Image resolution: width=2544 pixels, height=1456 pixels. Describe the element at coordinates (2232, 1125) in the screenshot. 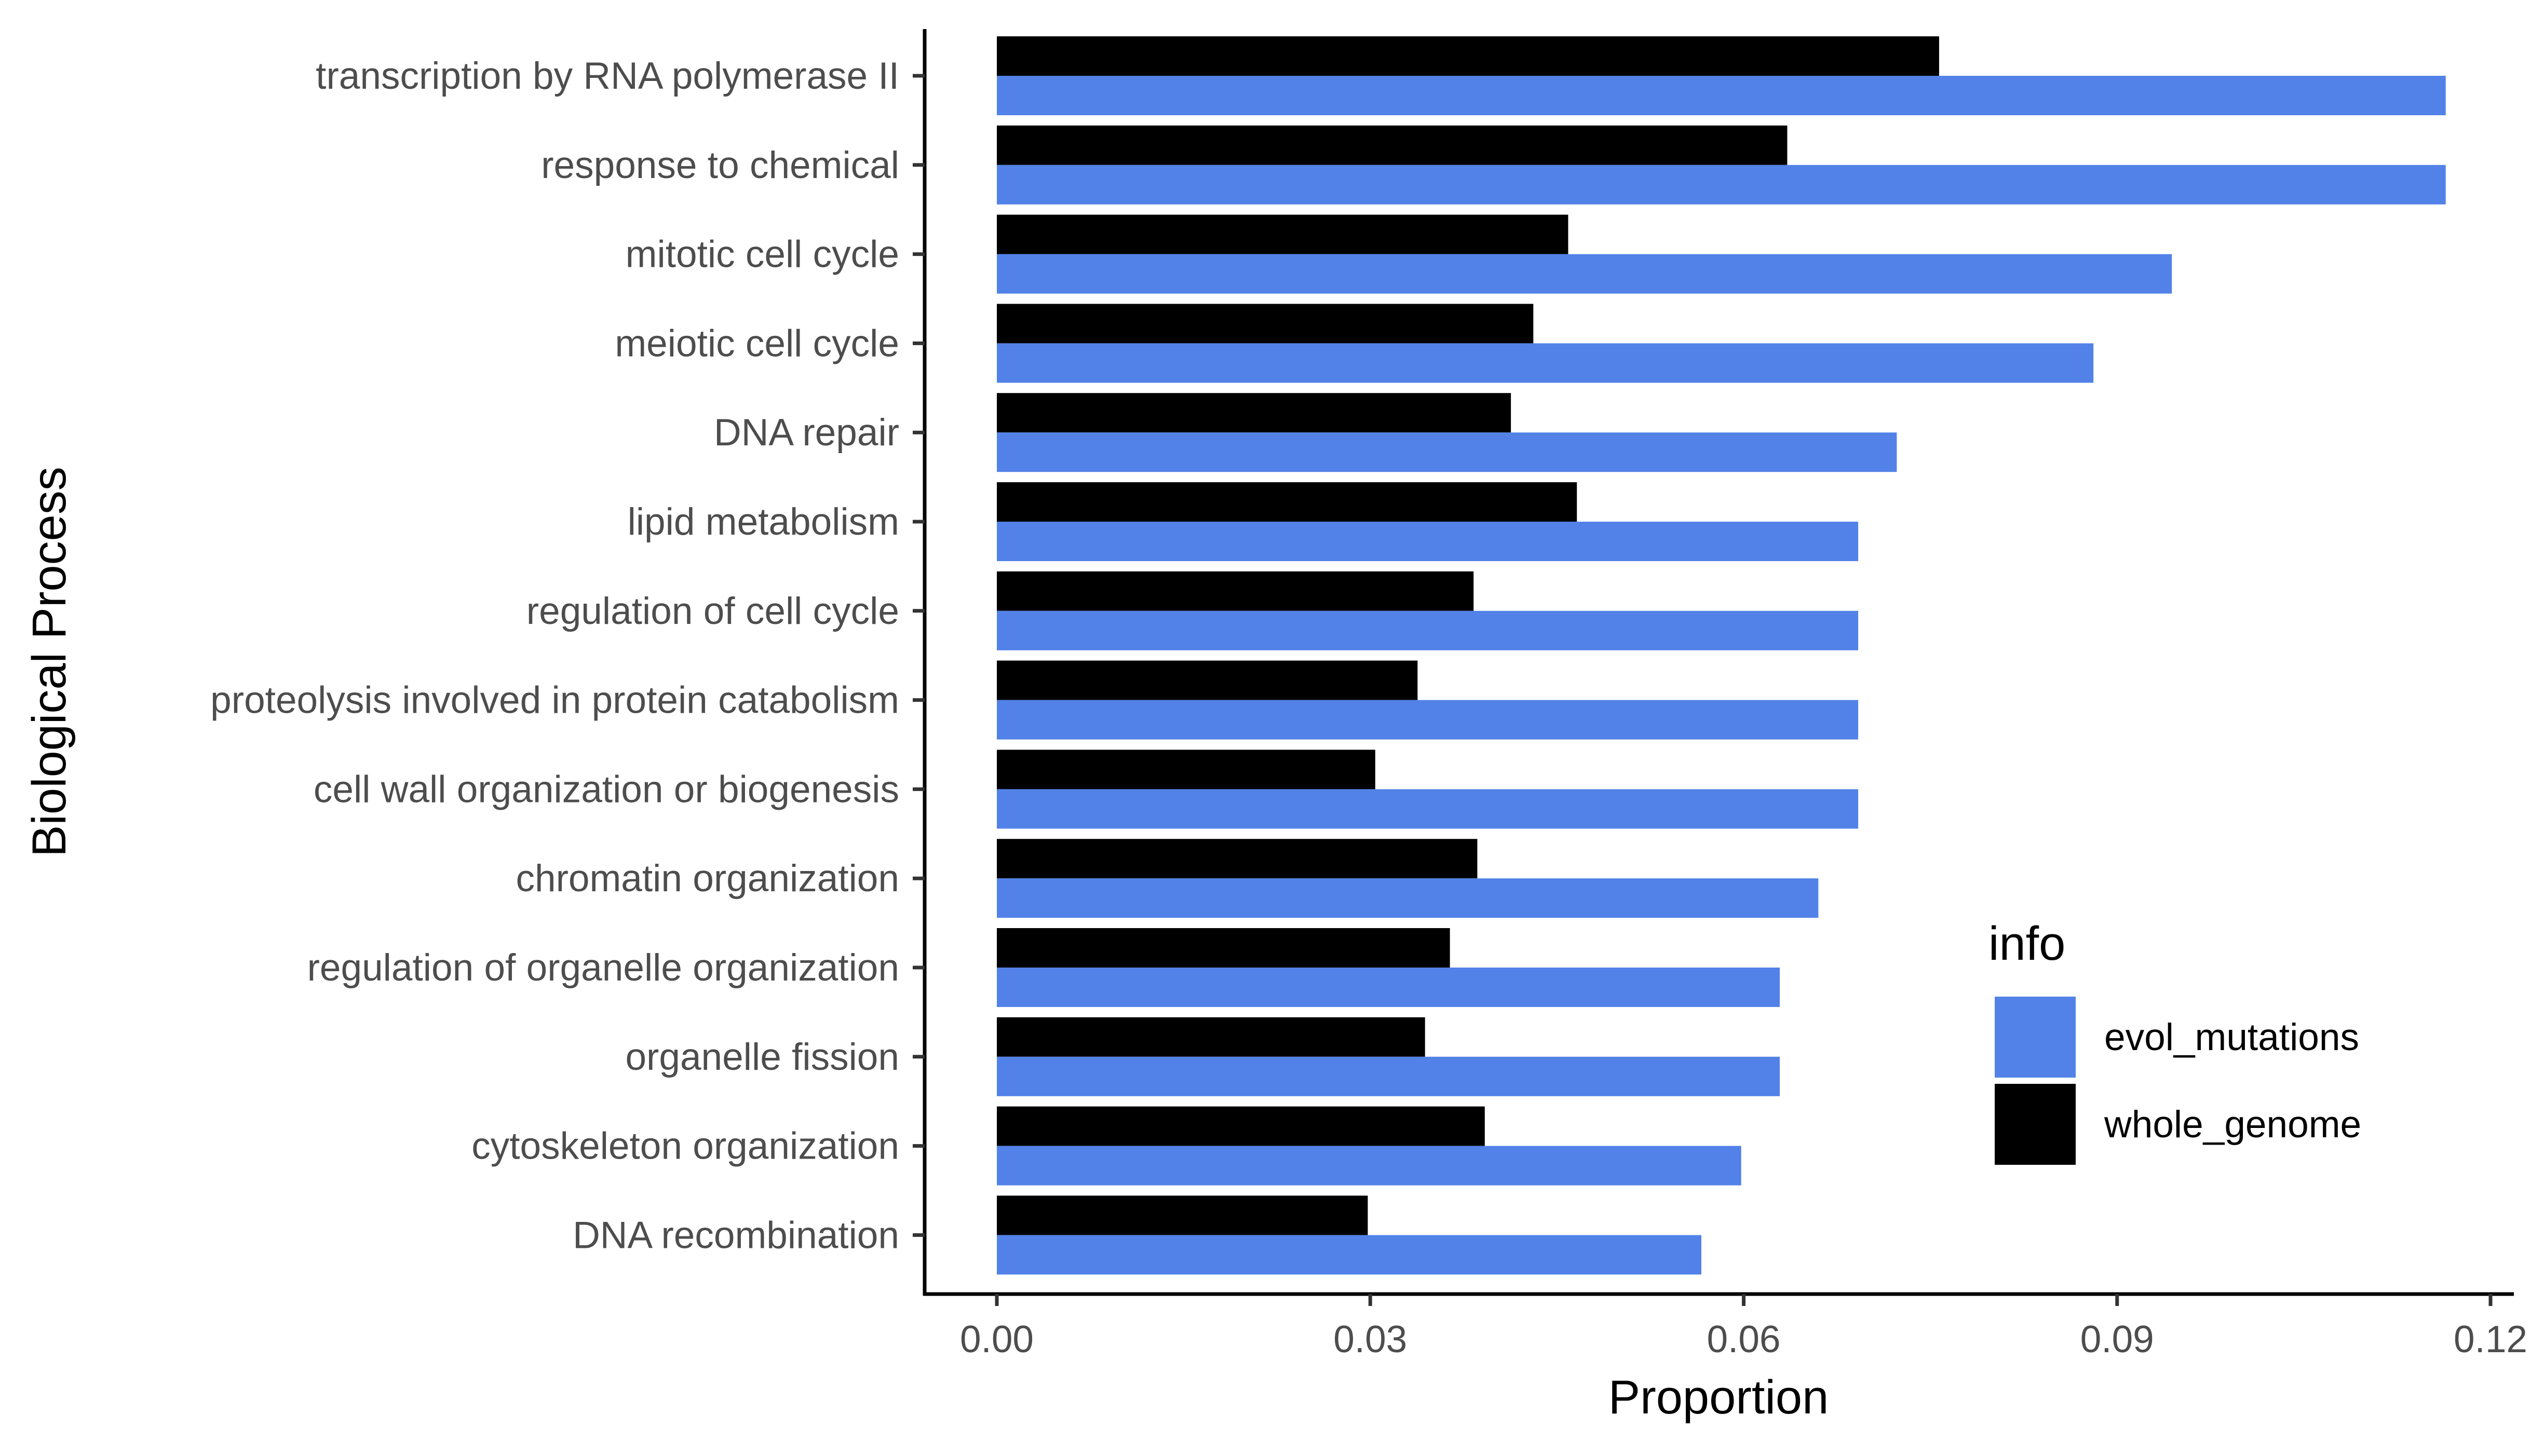

I see `legend-label: whole_genome` at that location.